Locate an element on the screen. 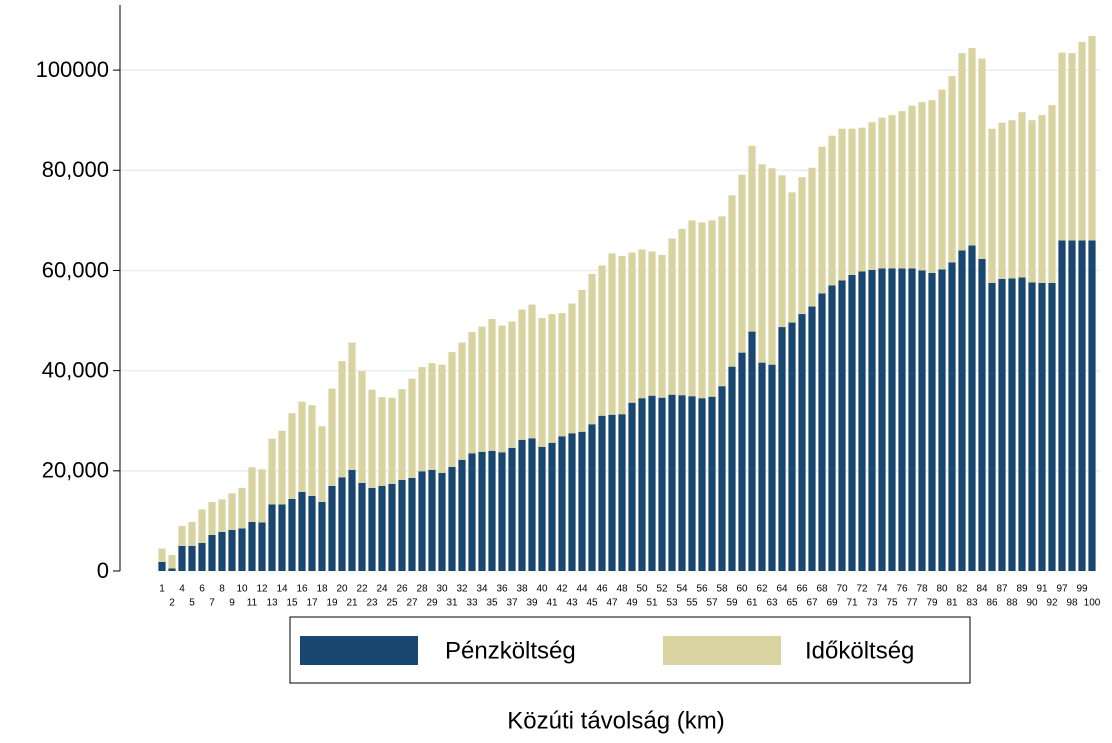  x-tick-label: 66 is located at coordinates (802, 589).